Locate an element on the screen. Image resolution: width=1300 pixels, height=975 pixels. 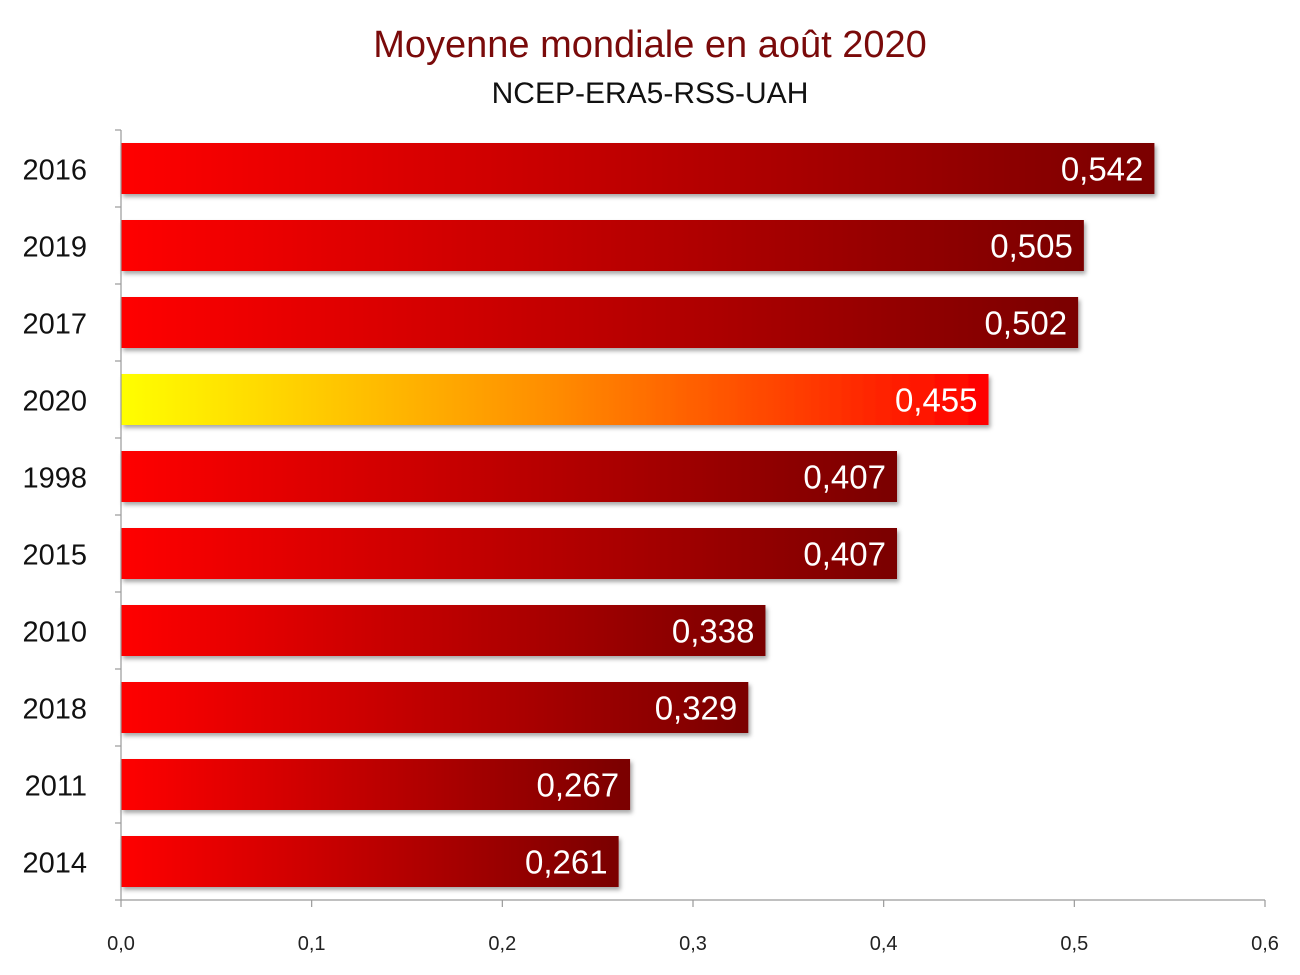
x-tick-label: 0,0 is located at coordinates (121, 944).